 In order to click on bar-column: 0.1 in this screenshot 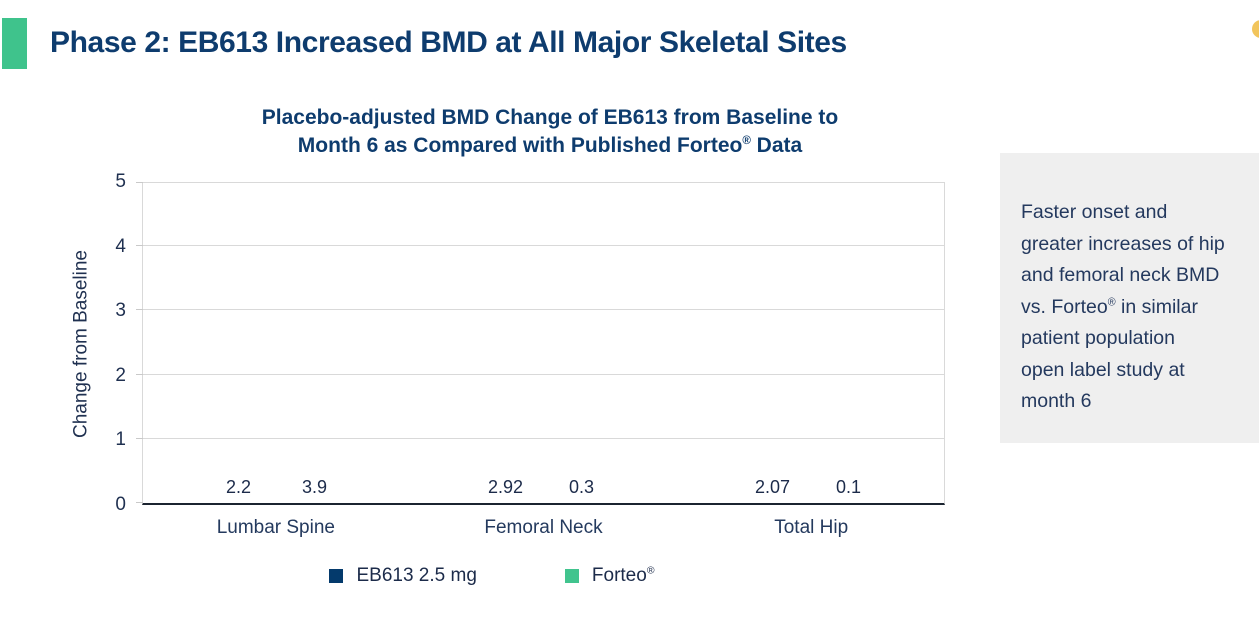, I will do `click(849, 490)`.